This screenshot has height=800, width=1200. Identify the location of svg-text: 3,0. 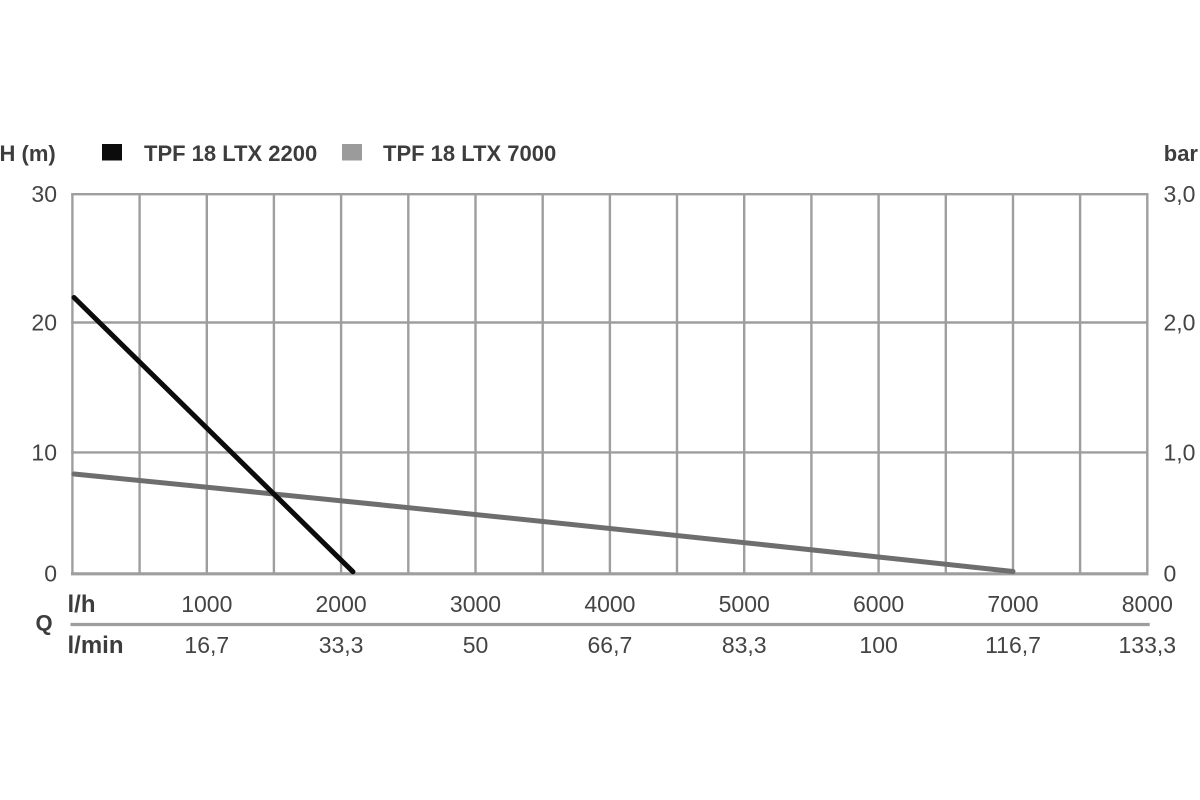
(1180, 194).